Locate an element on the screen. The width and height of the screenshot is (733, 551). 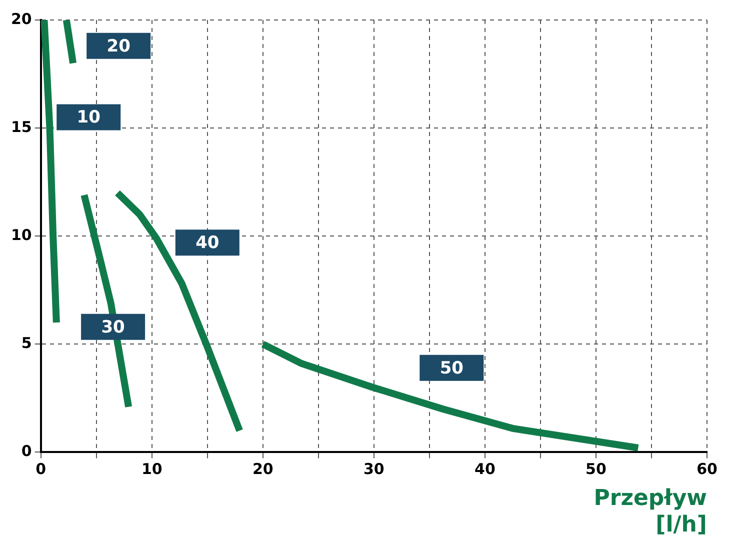
series-label: 30 is located at coordinates (113, 327).